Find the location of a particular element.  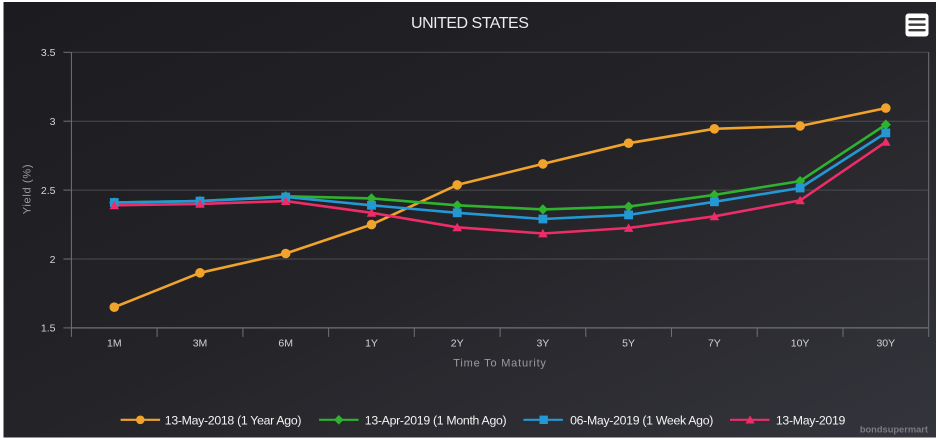

svg-text: UNITED STATES is located at coordinates (469, 23).